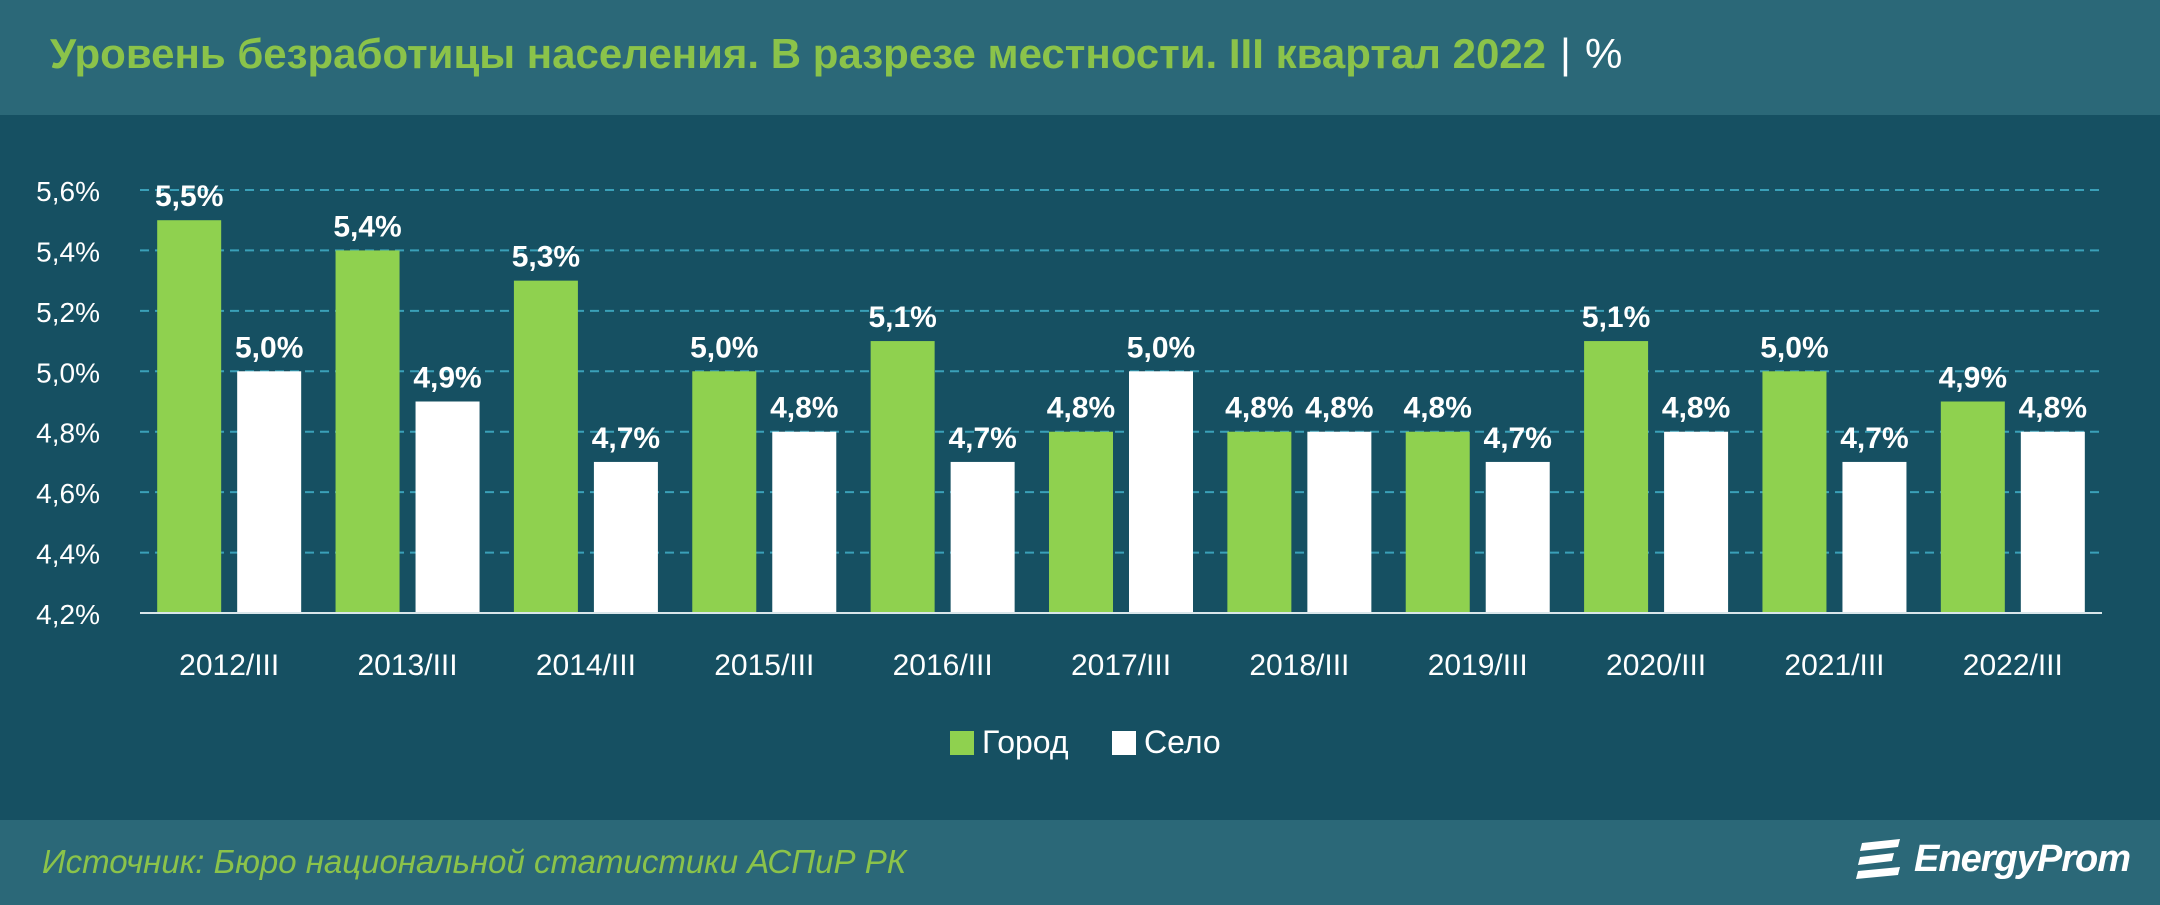 The width and height of the screenshot is (2160, 905). What do you see at coordinates (546, 257) in the screenshot?
I see `data-label: 5,3%` at bounding box center [546, 257].